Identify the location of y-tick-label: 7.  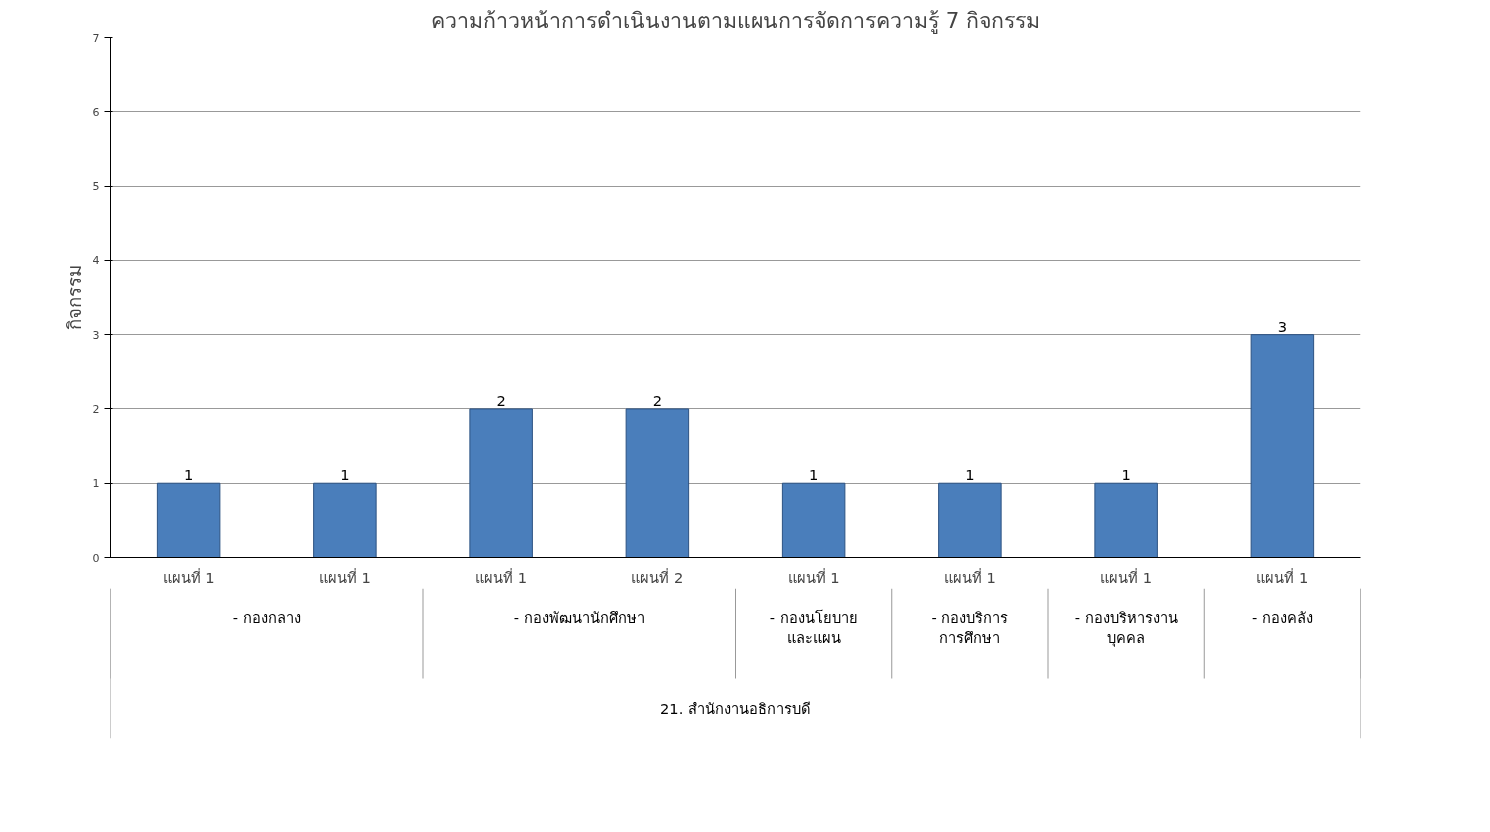
(96, 38).